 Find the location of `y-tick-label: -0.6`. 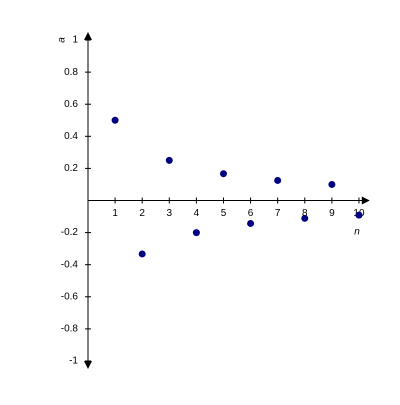

y-tick-label: -0.6 is located at coordinates (70, 296).